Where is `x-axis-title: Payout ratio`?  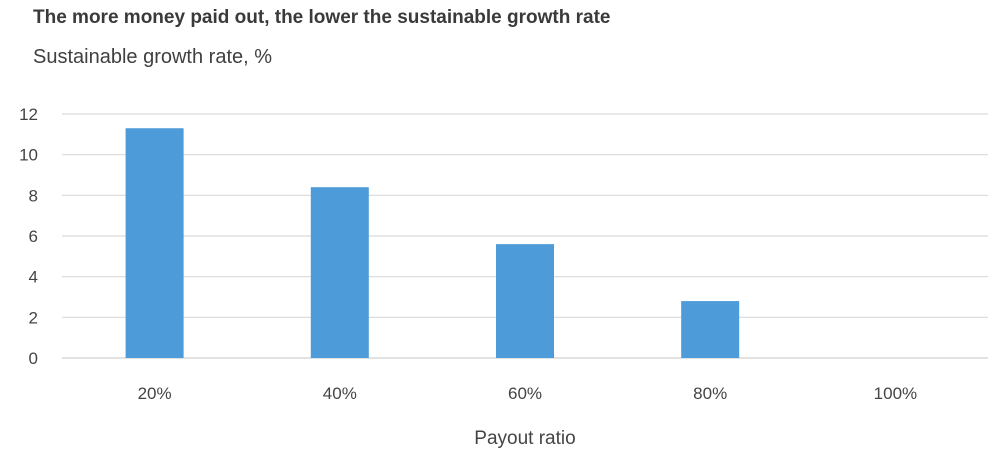
x-axis-title: Payout ratio is located at coordinates (524, 438).